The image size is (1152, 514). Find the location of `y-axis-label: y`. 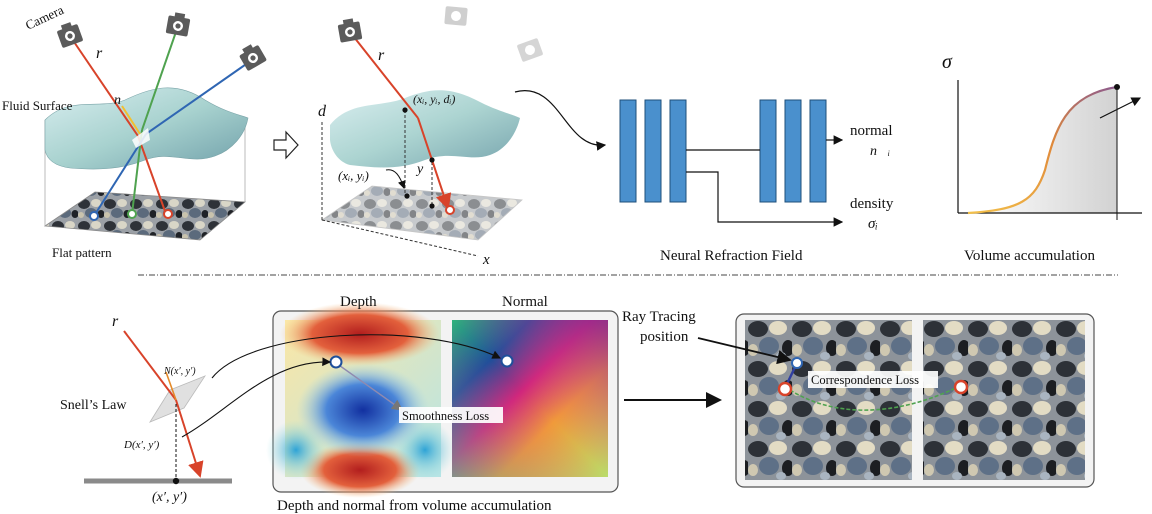

y-axis-label: y is located at coordinates (419, 169).